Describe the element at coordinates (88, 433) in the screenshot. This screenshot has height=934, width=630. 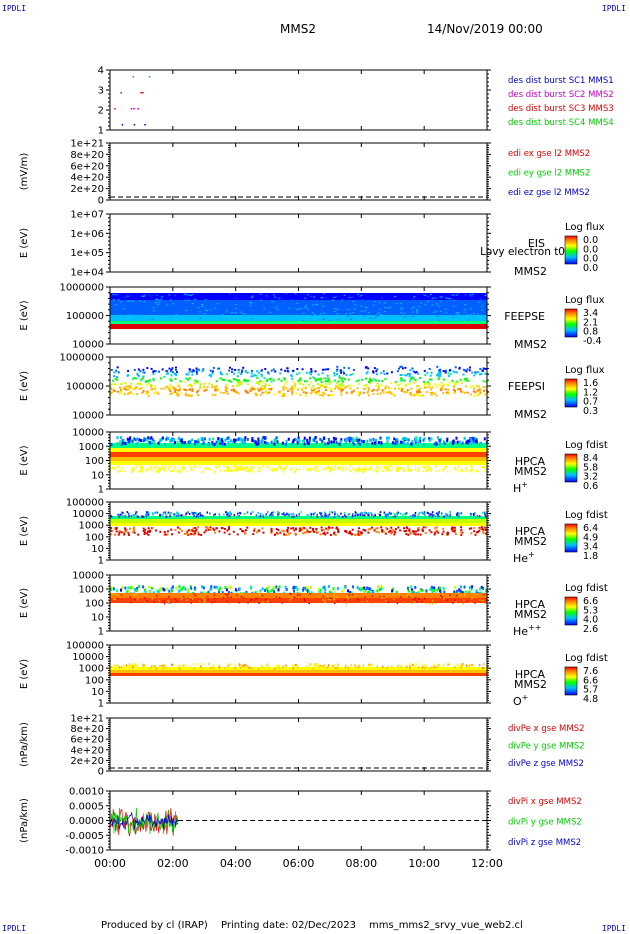
I see `y-tick-label: 10000` at that location.